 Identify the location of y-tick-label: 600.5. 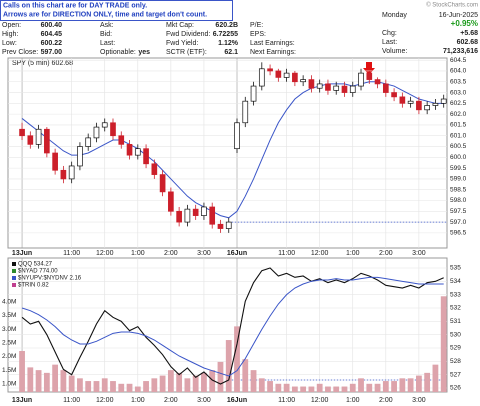
(458, 146).